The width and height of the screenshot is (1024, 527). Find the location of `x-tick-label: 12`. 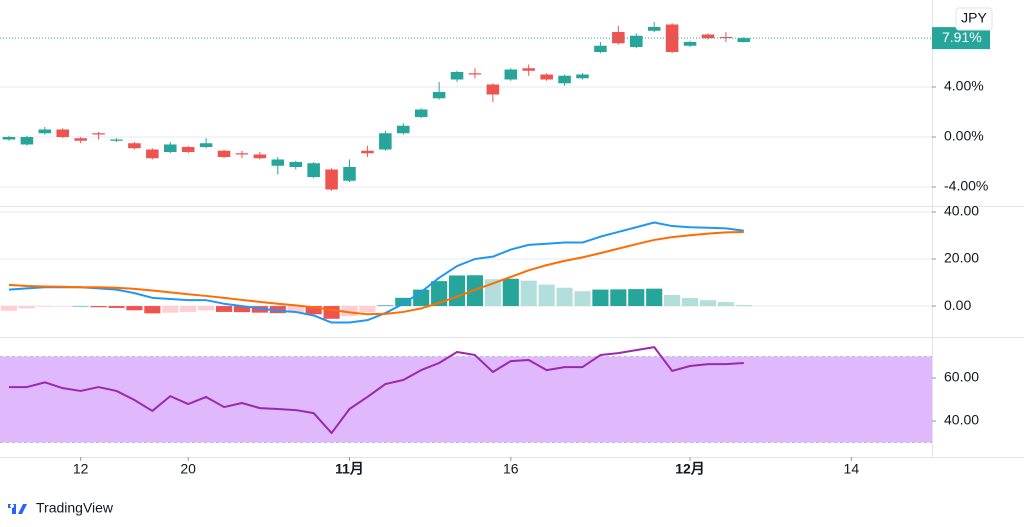

x-tick-label: 12 is located at coordinates (81, 469).